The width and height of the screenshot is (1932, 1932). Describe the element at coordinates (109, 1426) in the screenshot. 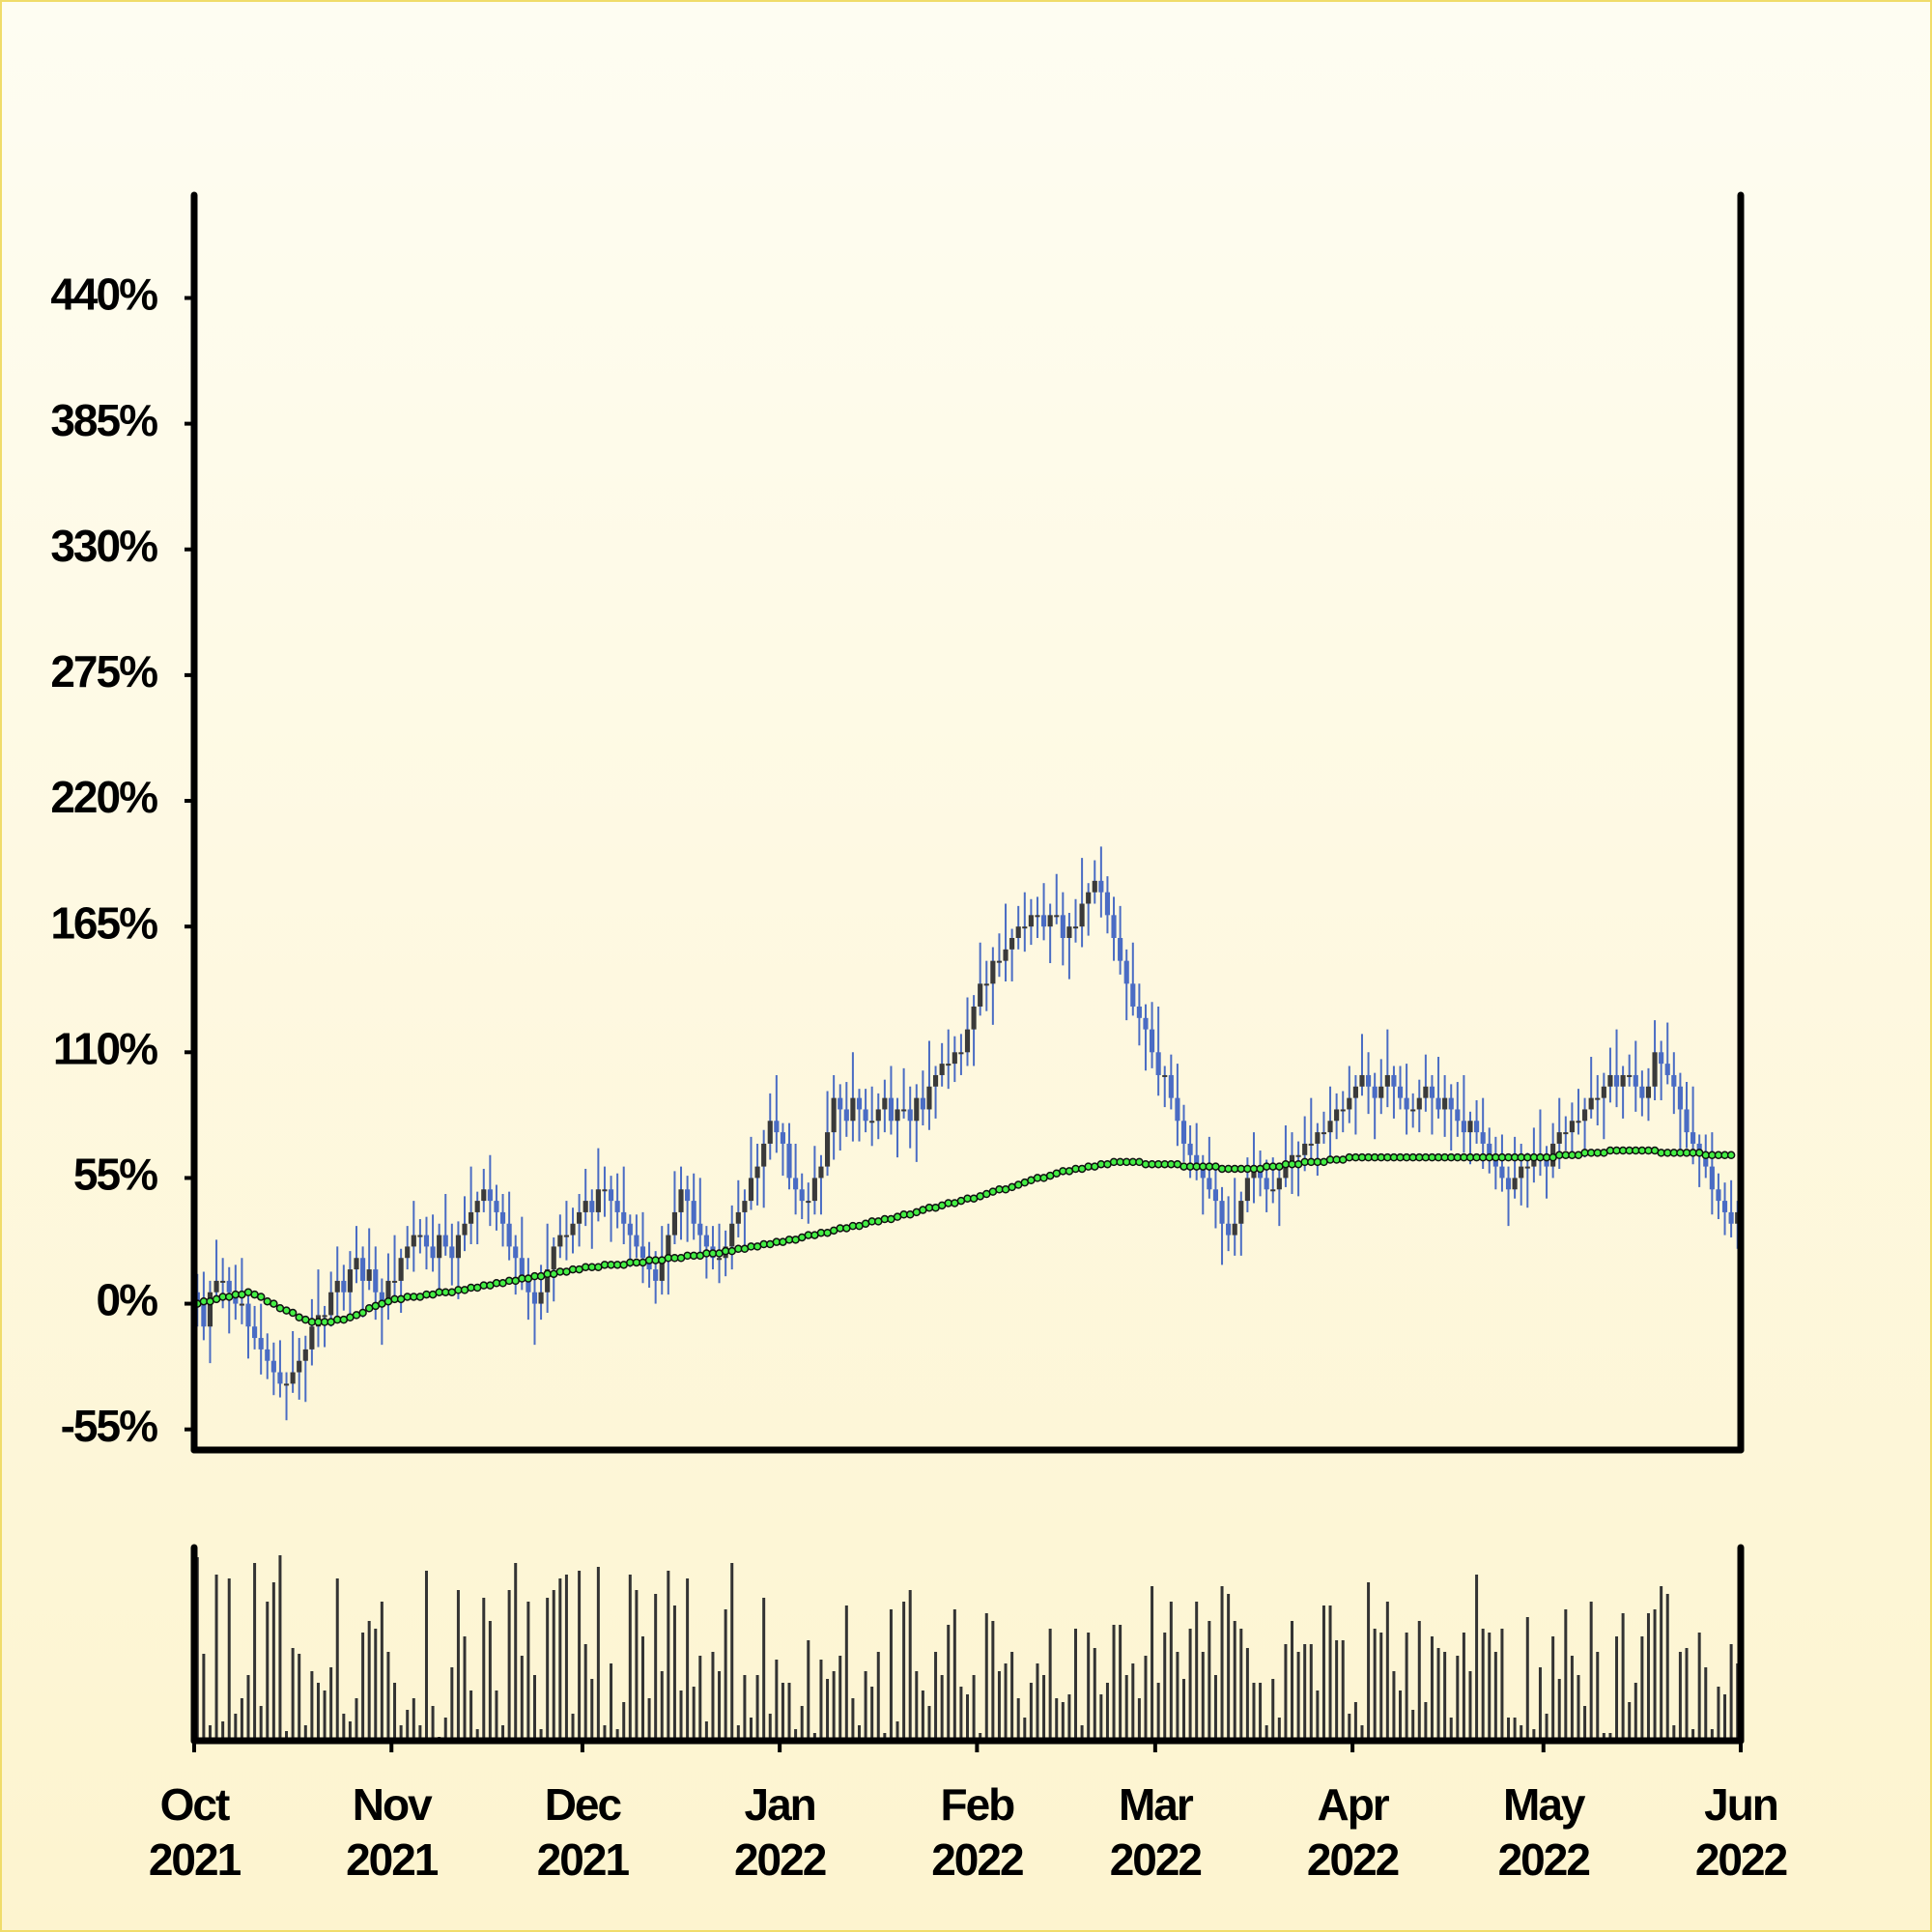

I see `y-tick-label: -55%` at that location.